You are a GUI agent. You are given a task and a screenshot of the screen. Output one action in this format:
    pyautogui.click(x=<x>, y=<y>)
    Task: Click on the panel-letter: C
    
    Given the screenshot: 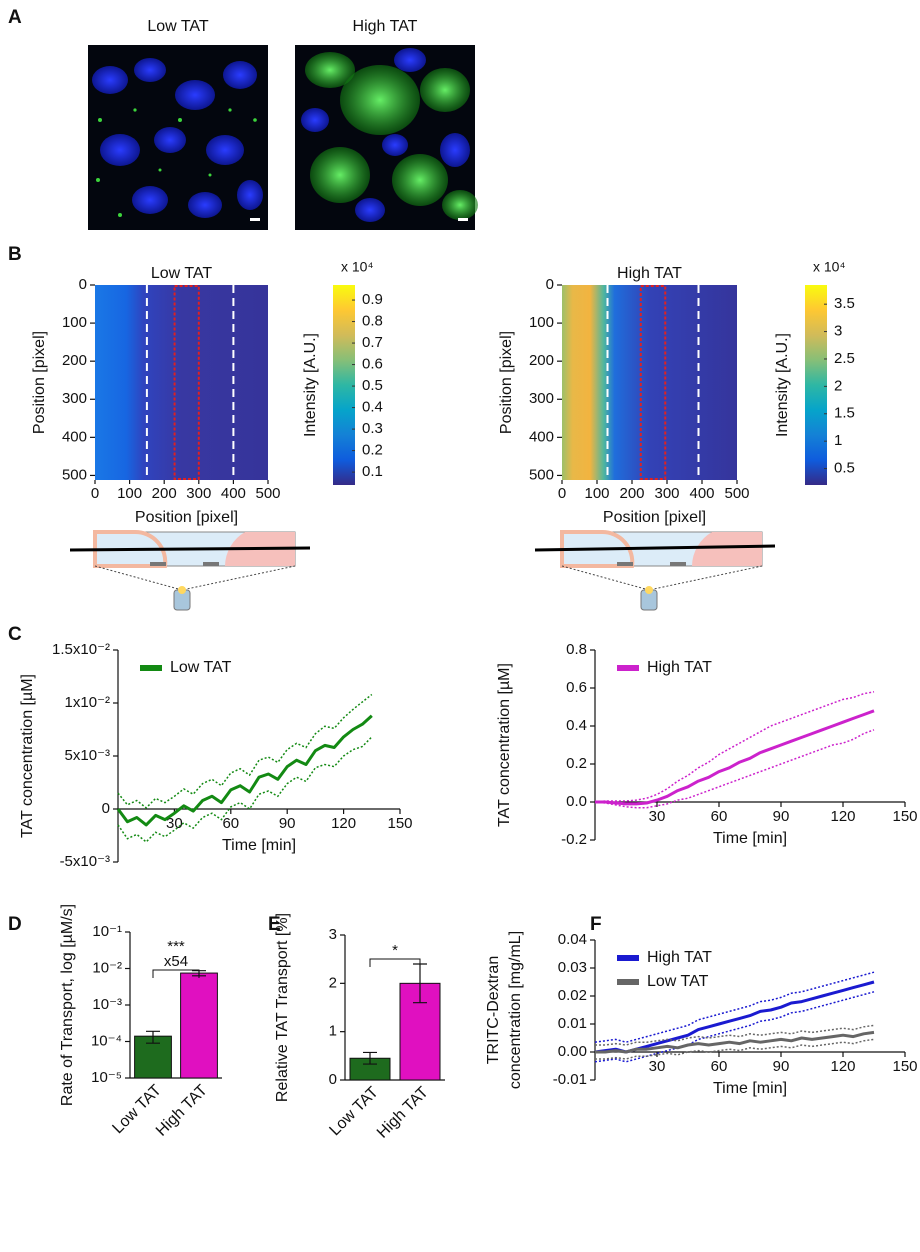 What is the action you would take?
    pyautogui.click(x=15, y=634)
    